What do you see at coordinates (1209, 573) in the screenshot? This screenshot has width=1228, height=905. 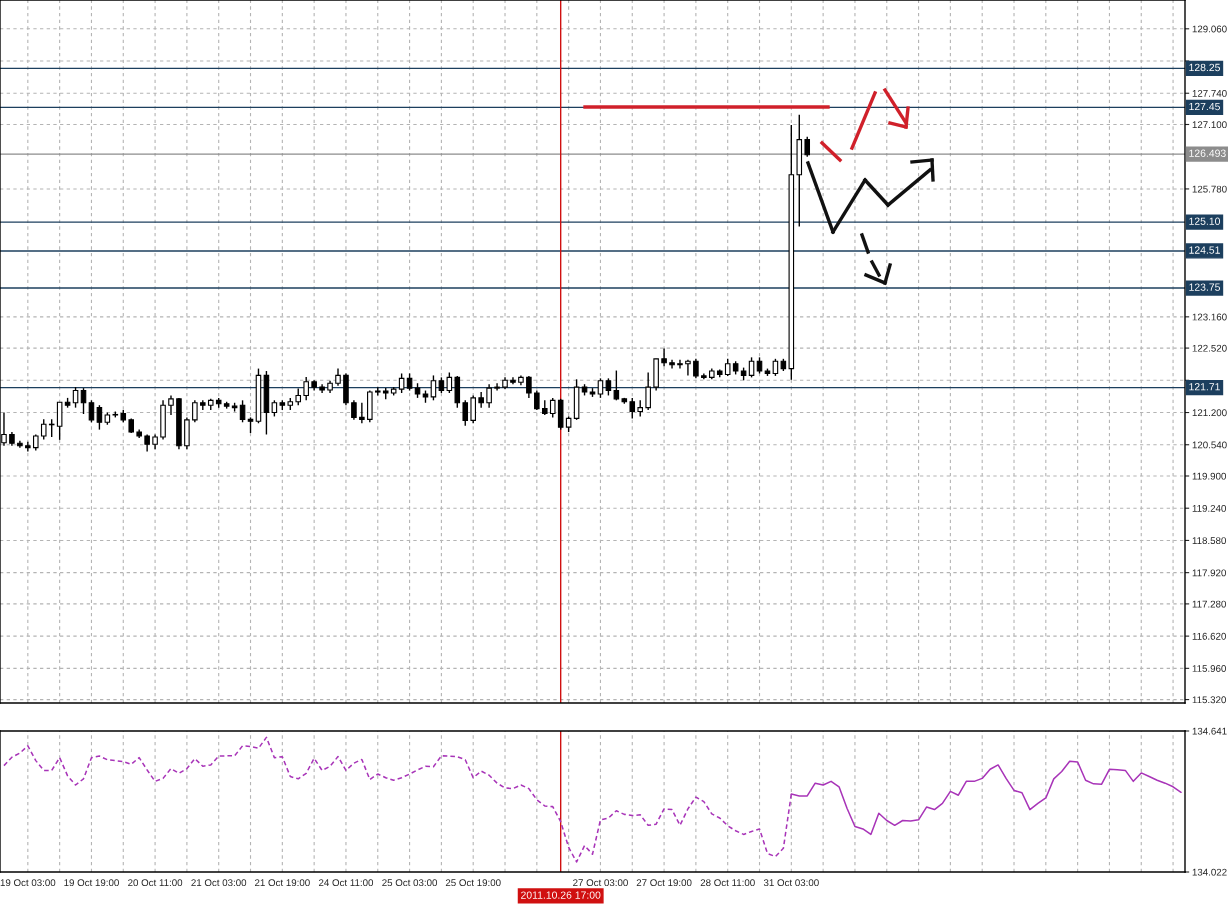 I see `y-tick-label: 117.920` at bounding box center [1209, 573].